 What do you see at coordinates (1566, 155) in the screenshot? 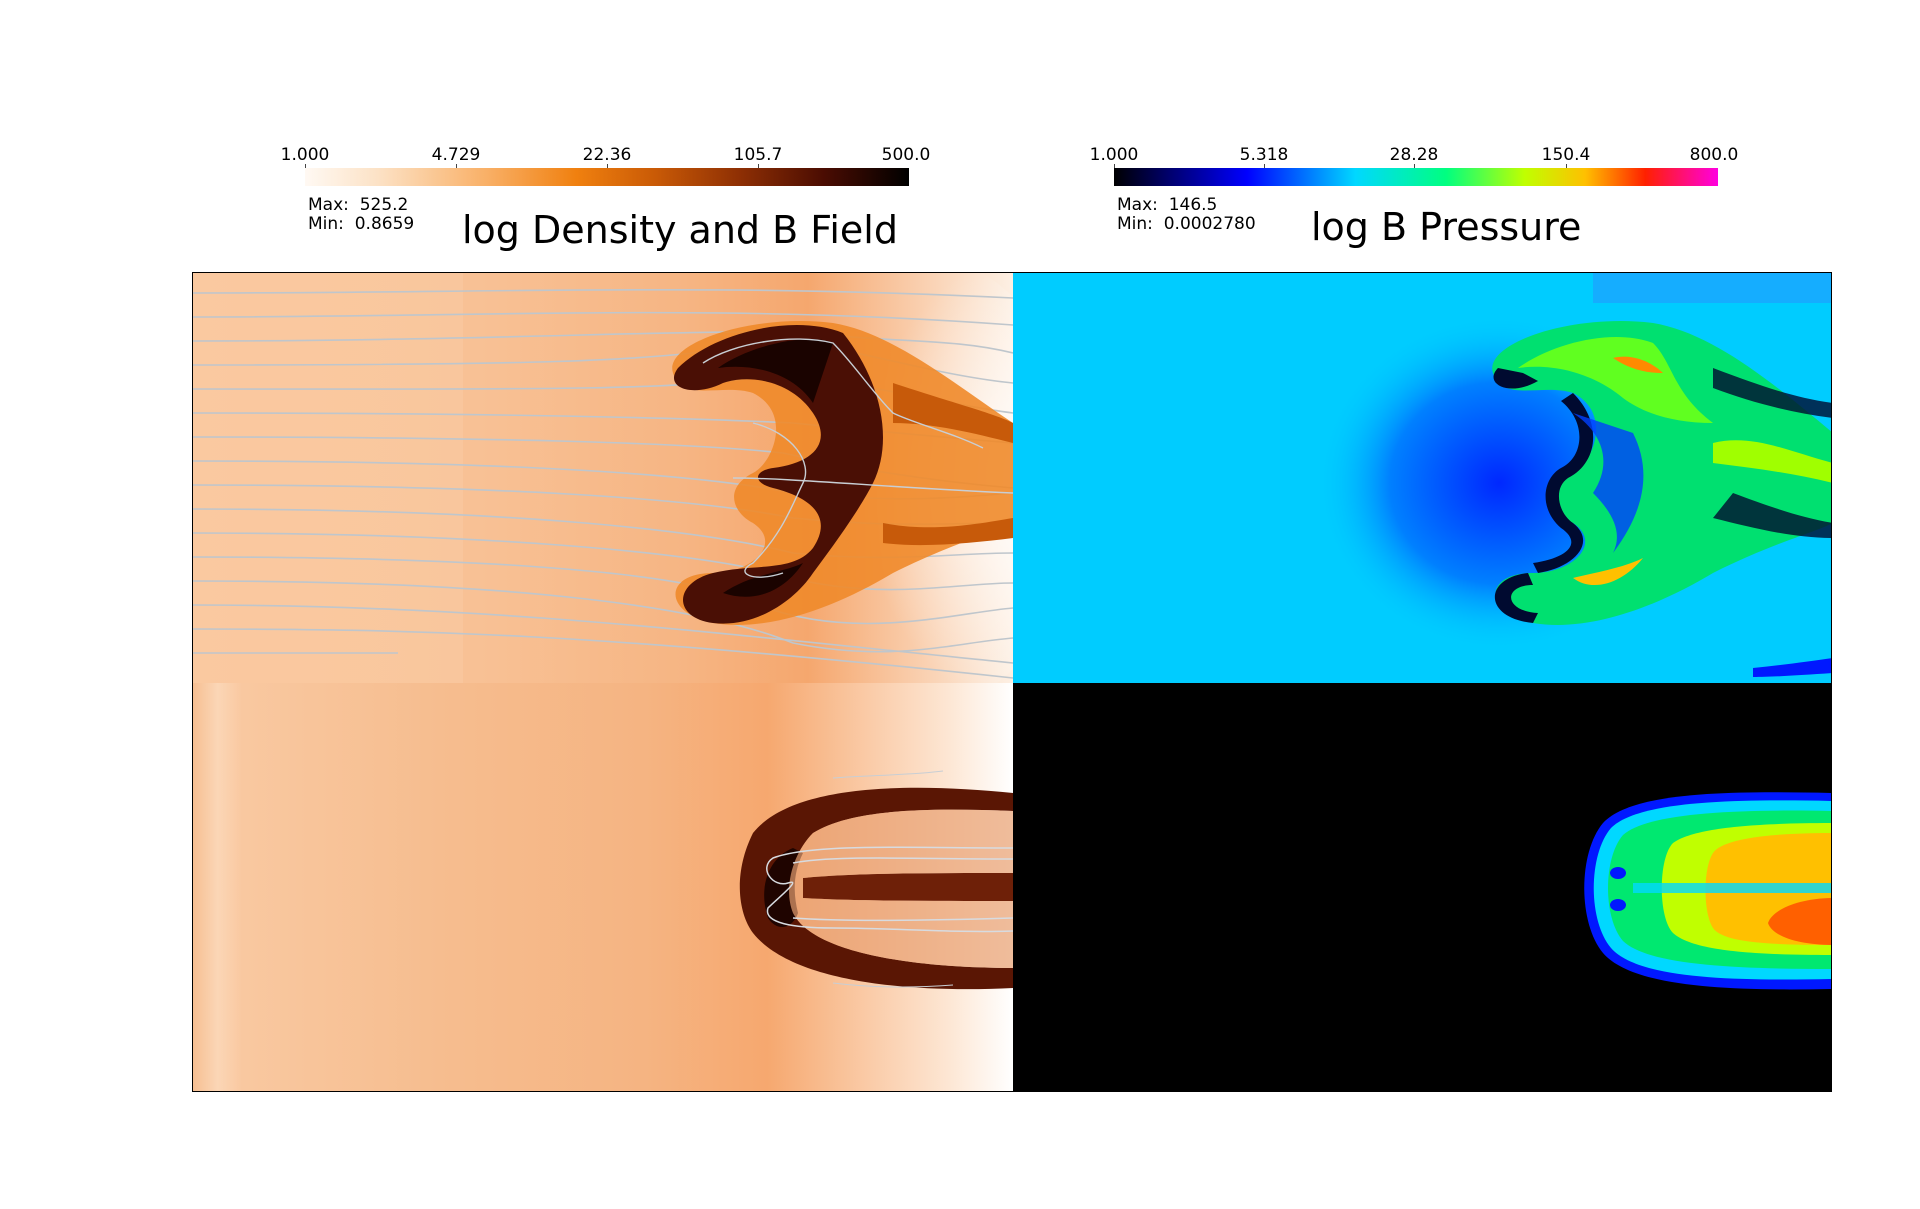
I see `bp-tick-3: 150.4` at bounding box center [1566, 155].